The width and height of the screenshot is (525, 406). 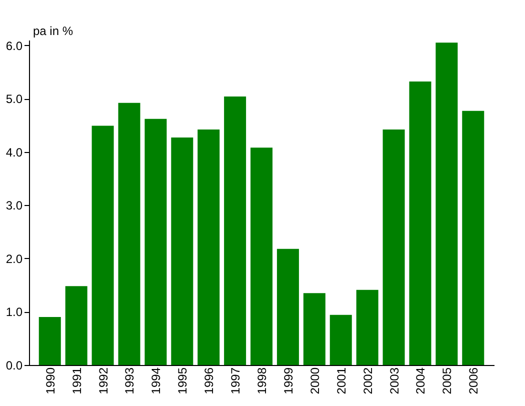 What do you see at coordinates (103, 380) in the screenshot?
I see `x-tick-label: 1992` at bounding box center [103, 380].